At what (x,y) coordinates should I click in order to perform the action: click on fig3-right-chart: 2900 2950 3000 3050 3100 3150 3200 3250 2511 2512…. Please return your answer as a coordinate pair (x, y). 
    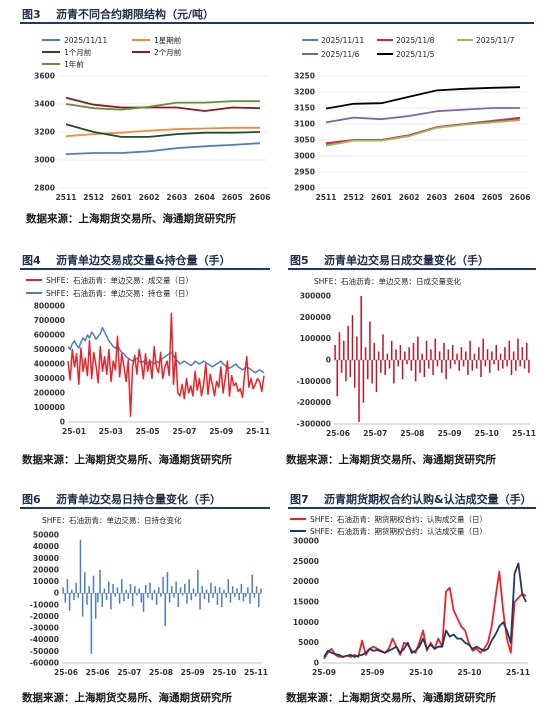
    Looking at the image, I should click on (412, 119).